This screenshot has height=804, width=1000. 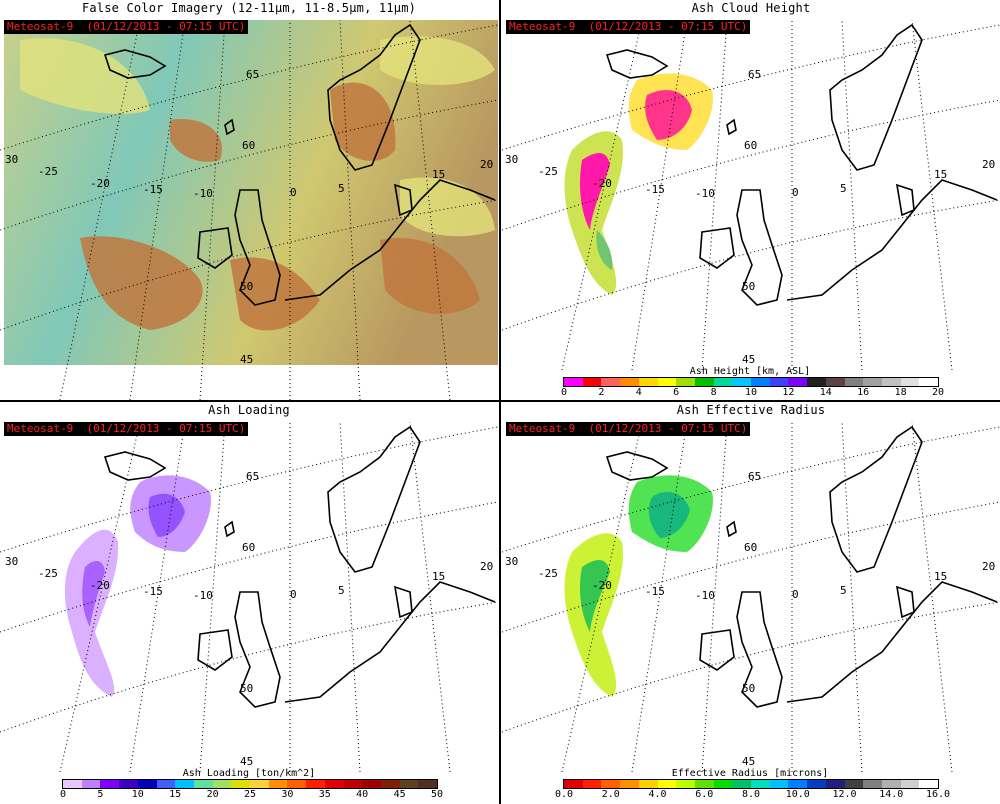 What do you see at coordinates (287, 794) in the screenshot?
I see `colorbar-tick-label: 30` at bounding box center [287, 794].